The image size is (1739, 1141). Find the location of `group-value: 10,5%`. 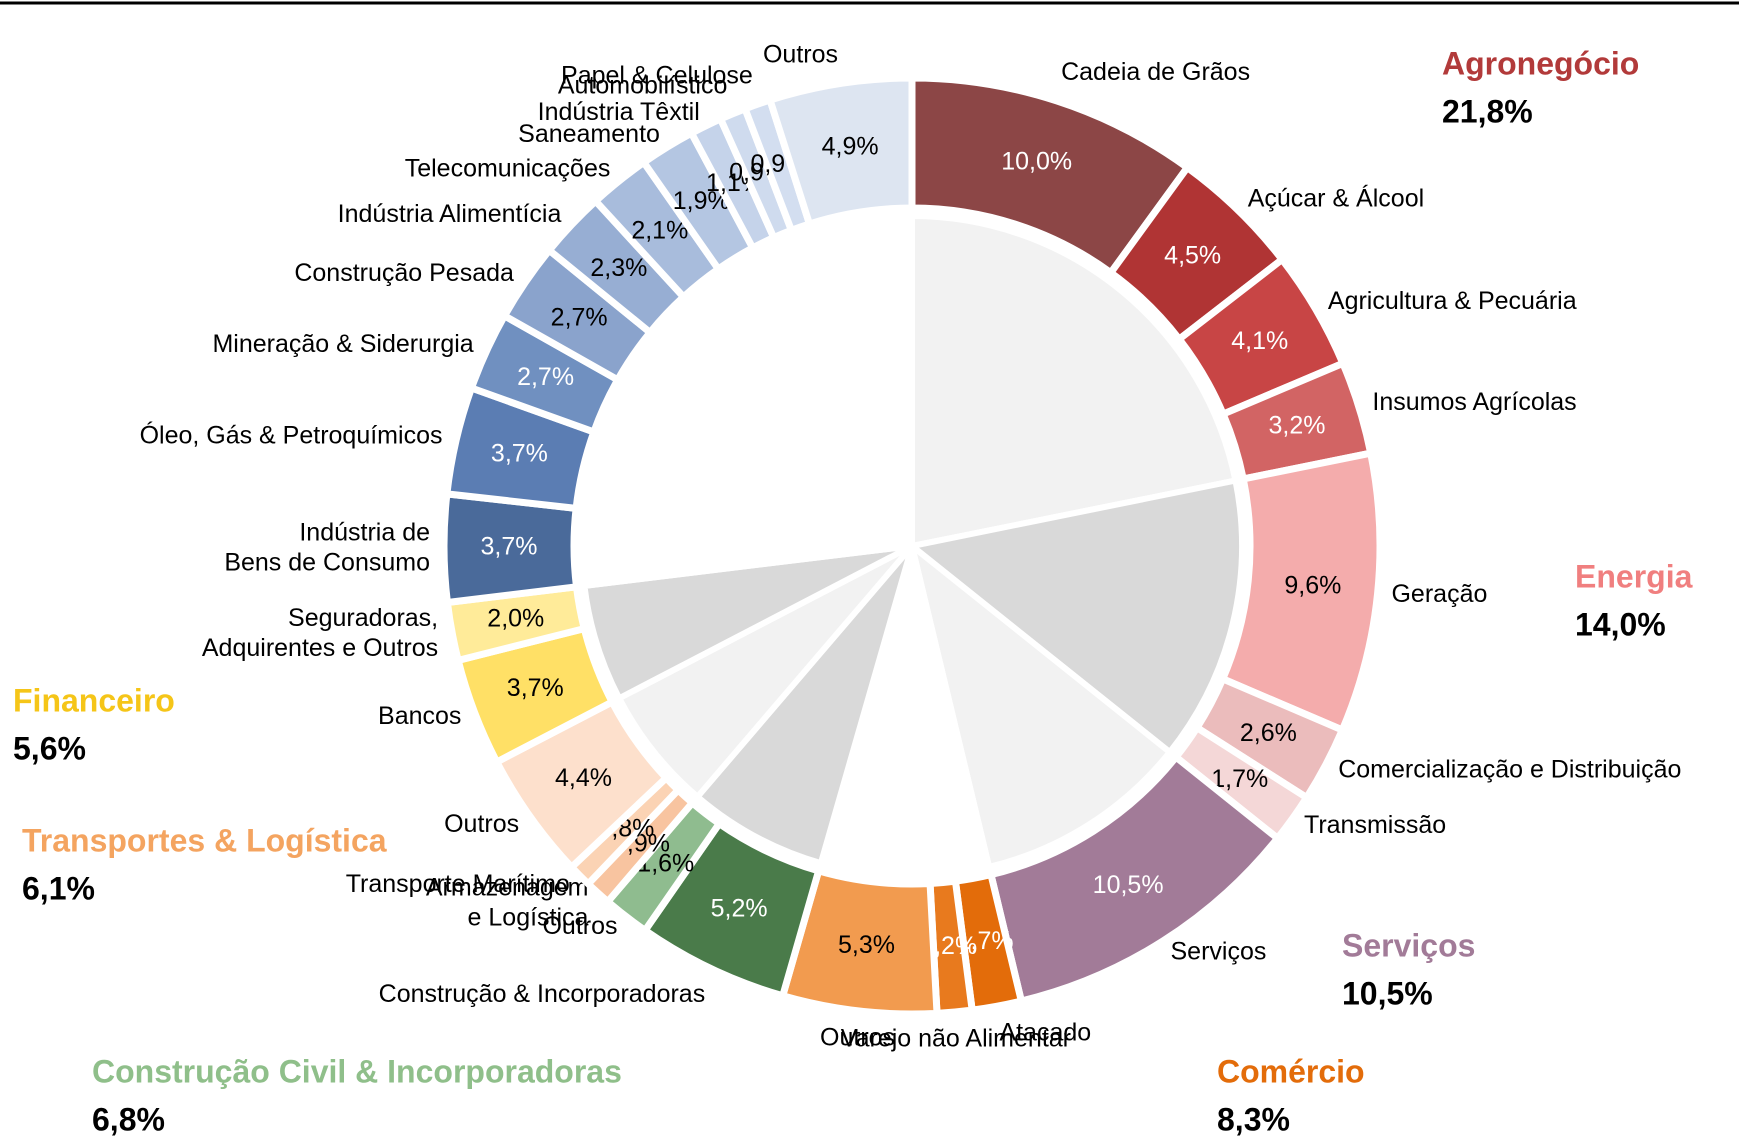

group-value: 10,5% is located at coordinates (1387, 993).